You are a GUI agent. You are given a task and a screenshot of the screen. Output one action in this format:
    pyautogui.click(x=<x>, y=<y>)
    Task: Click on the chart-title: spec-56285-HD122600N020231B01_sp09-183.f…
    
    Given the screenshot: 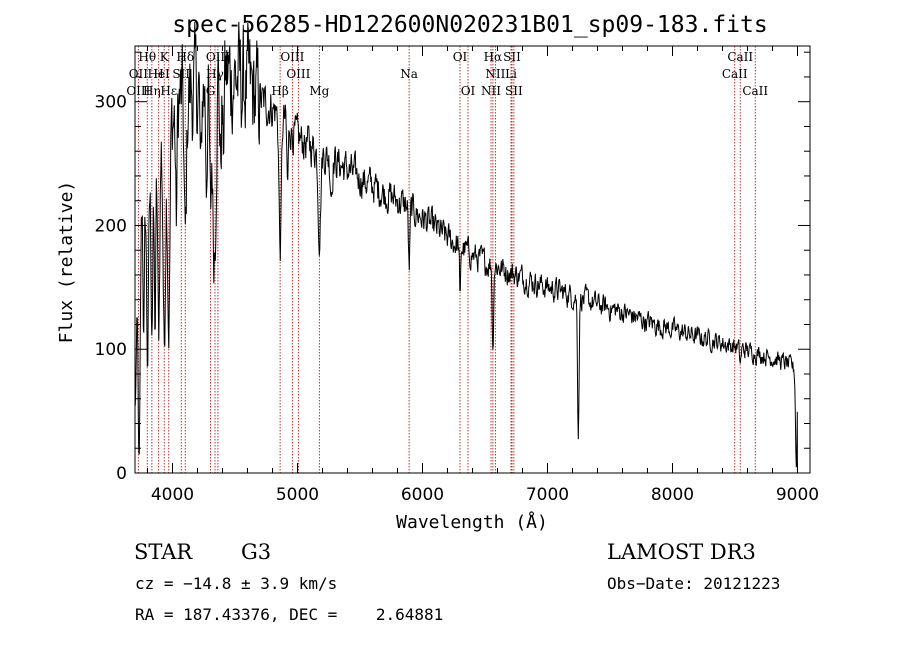 What is the action you would take?
    pyautogui.click(x=469, y=25)
    